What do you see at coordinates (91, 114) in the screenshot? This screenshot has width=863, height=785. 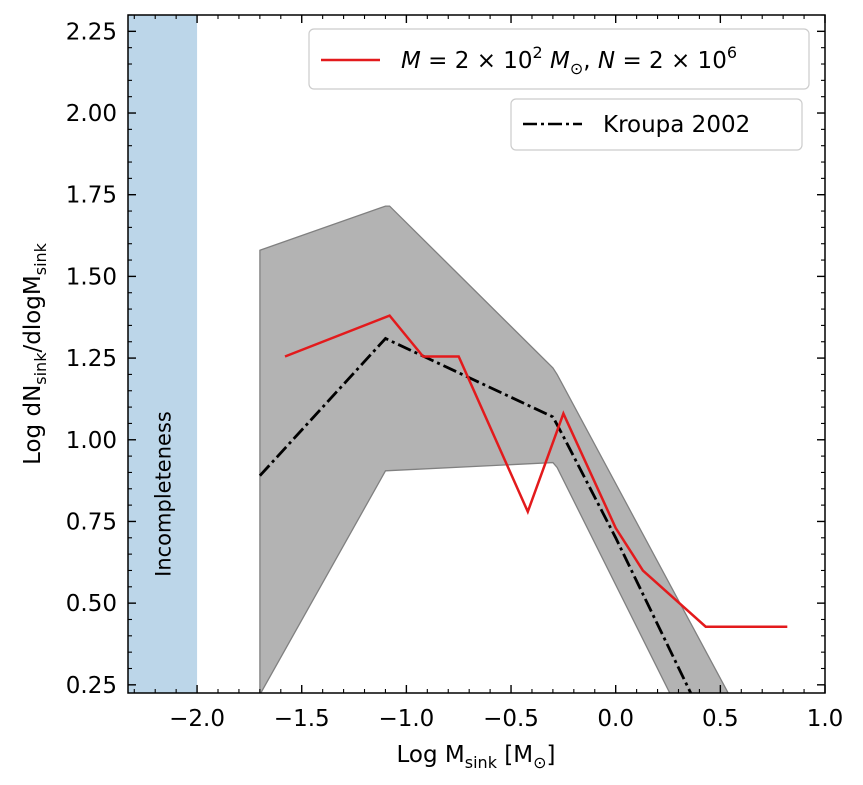 I see `y-tick-label: 2.00` at bounding box center [91, 114].